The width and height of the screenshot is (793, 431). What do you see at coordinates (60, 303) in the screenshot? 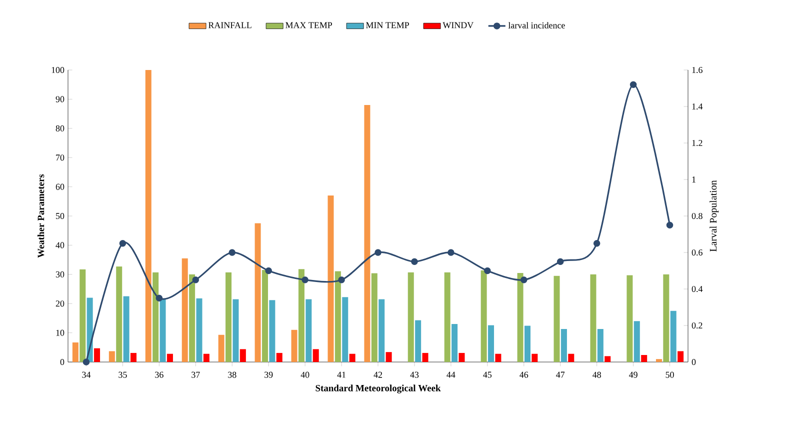
I see `y-tick-label: 20` at bounding box center [60, 303].